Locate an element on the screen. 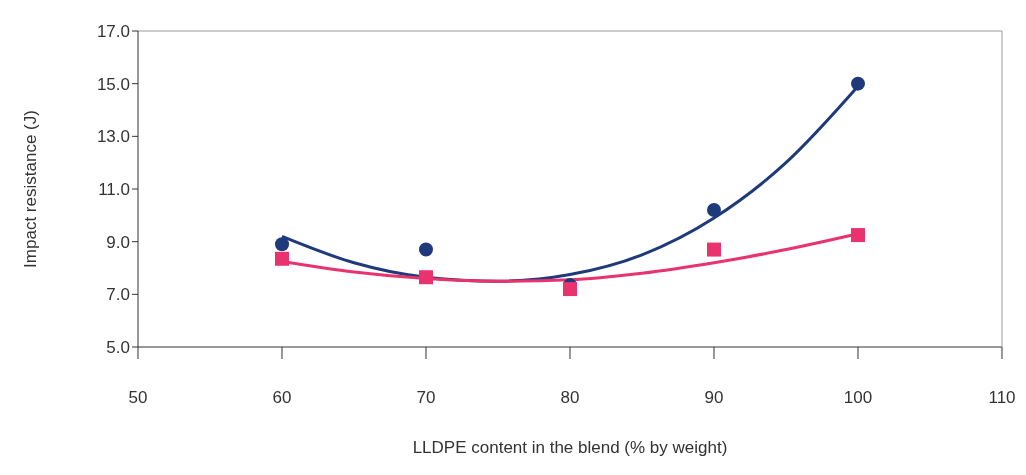  x-tick-label: 100 is located at coordinates (858, 398).